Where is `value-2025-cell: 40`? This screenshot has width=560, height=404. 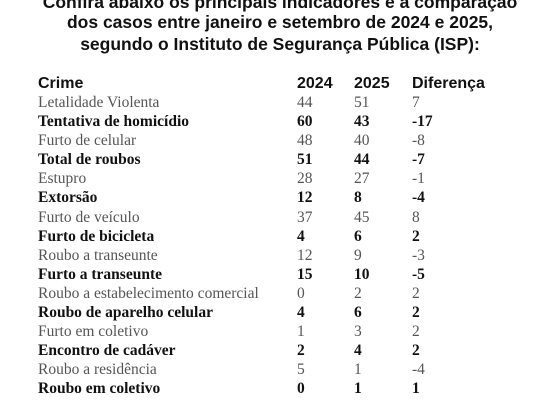
value-2025-cell: 40 is located at coordinates (362, 141).